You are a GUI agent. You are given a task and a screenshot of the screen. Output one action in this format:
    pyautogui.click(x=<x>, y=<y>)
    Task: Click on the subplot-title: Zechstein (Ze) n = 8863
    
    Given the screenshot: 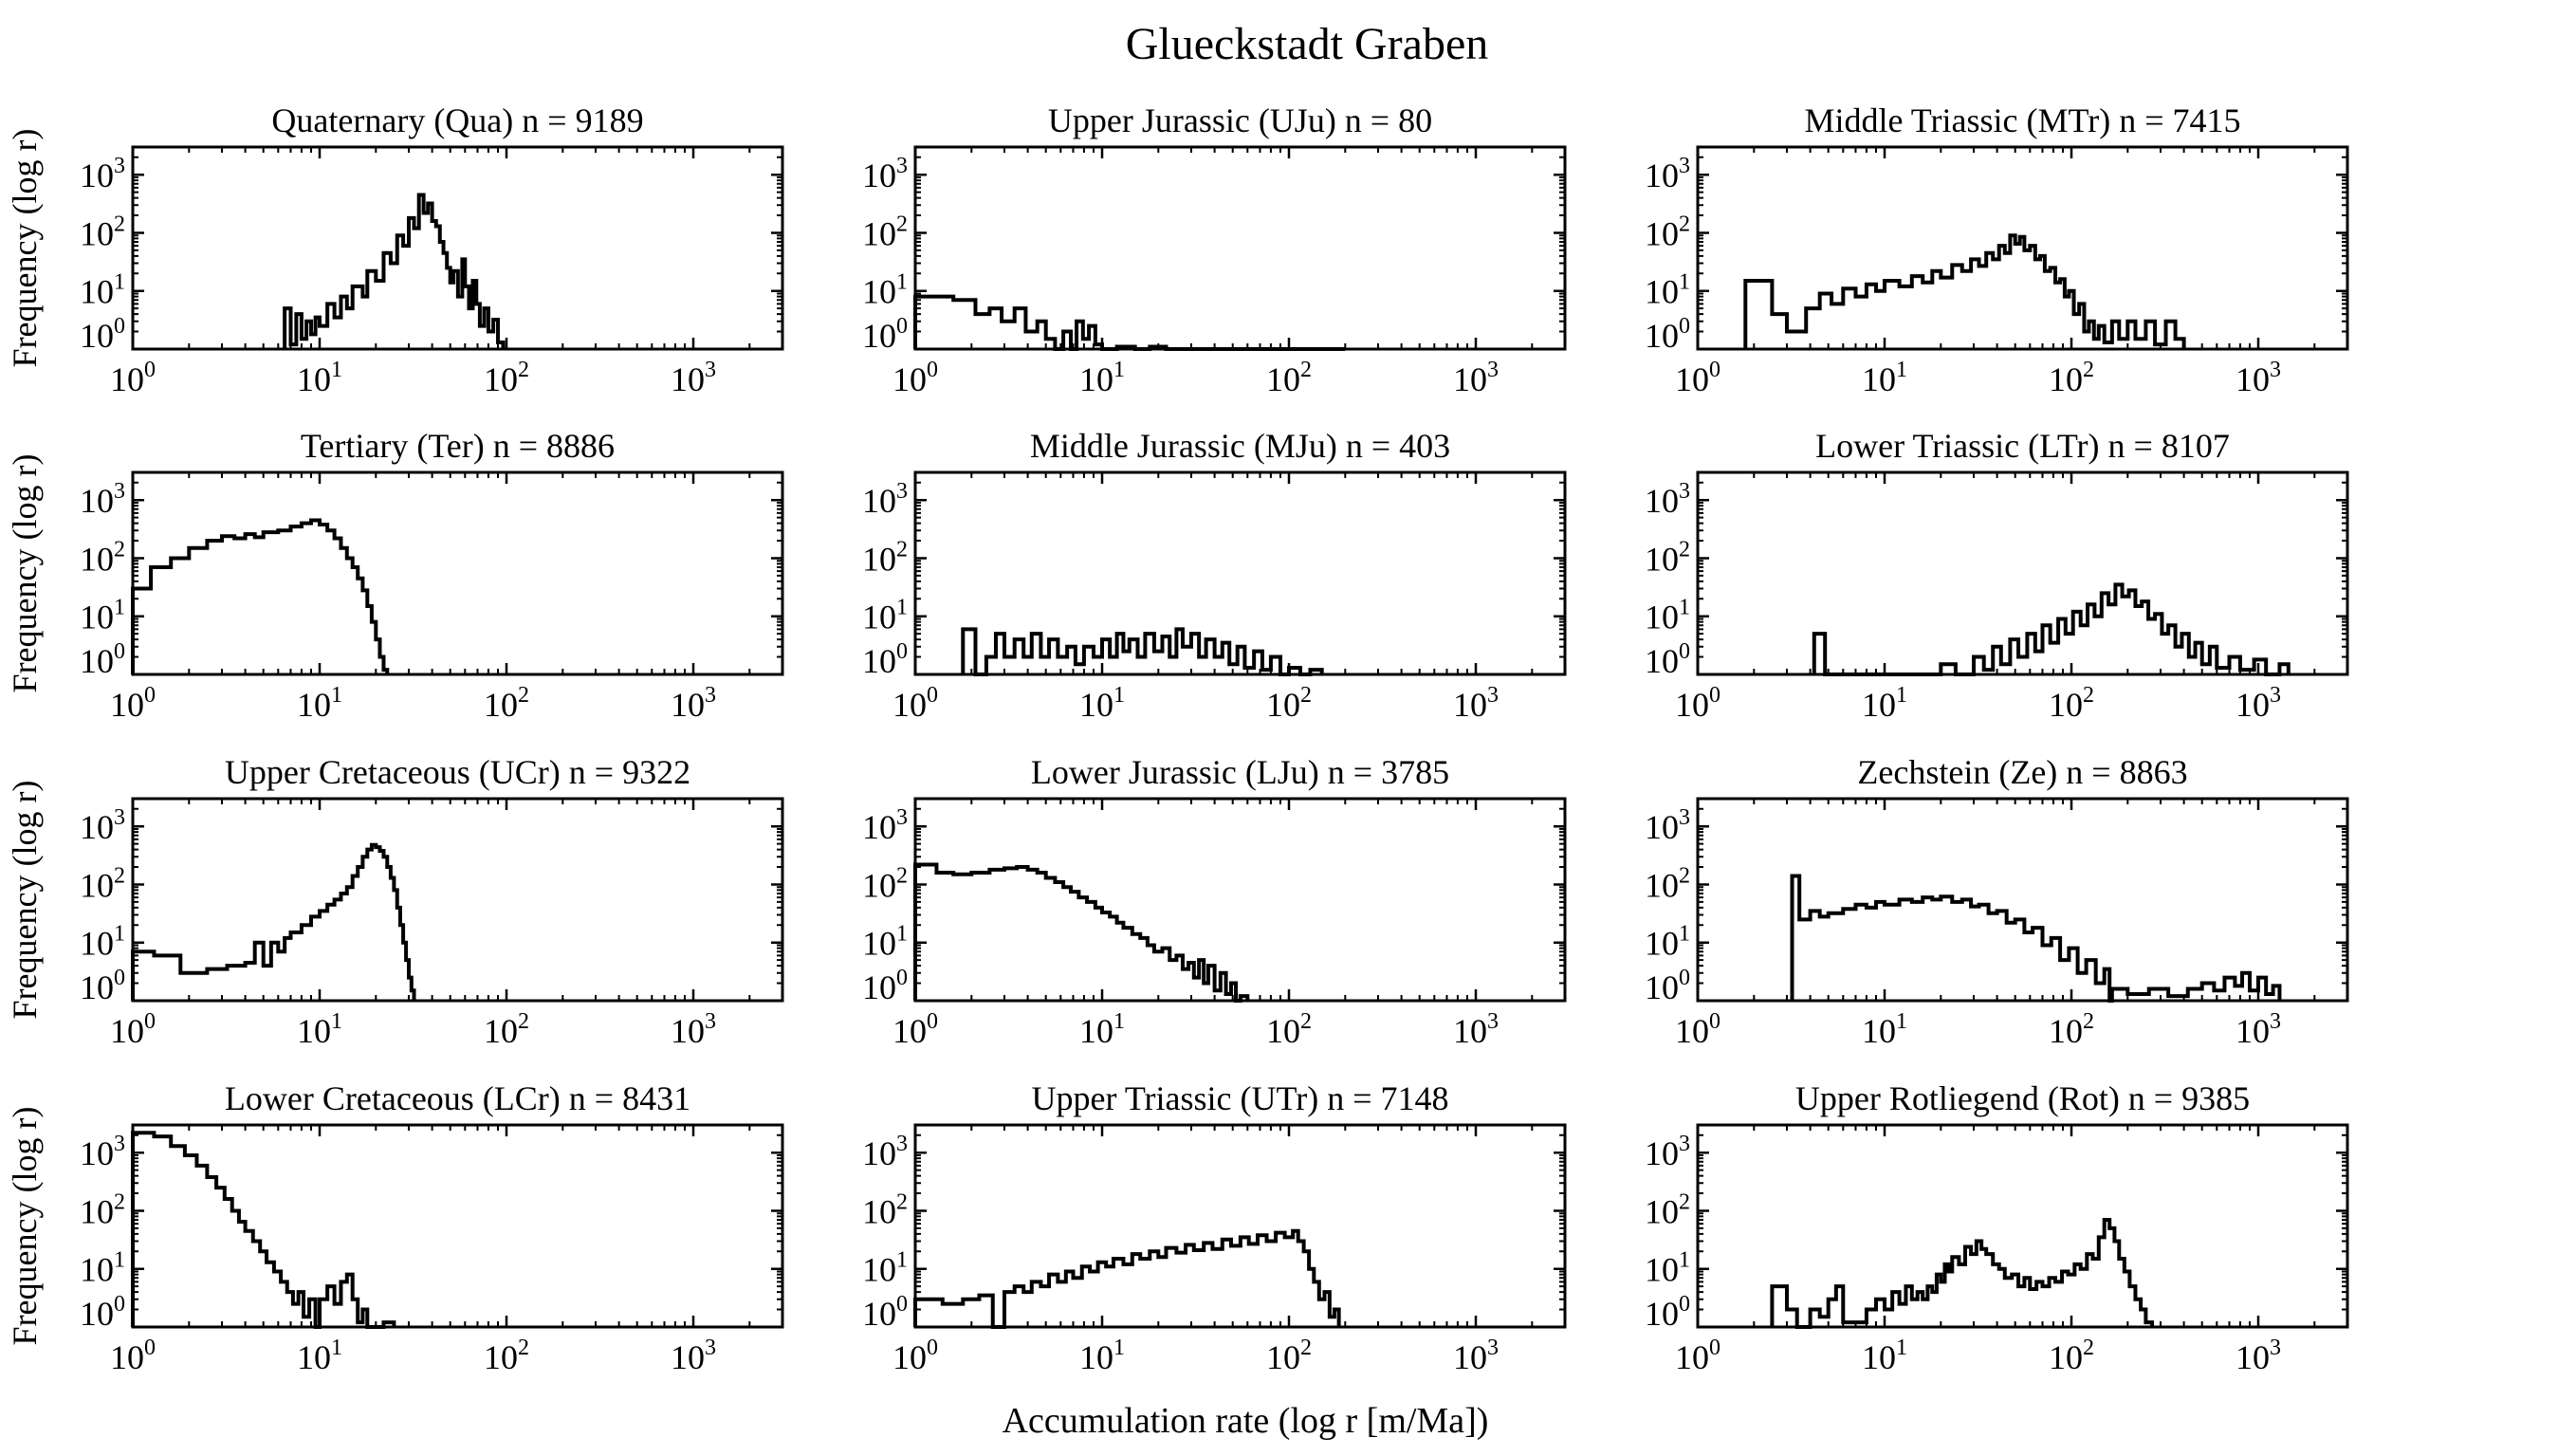 What is the action you would take?
    pyautogui.click(x=2022, y=772)
    